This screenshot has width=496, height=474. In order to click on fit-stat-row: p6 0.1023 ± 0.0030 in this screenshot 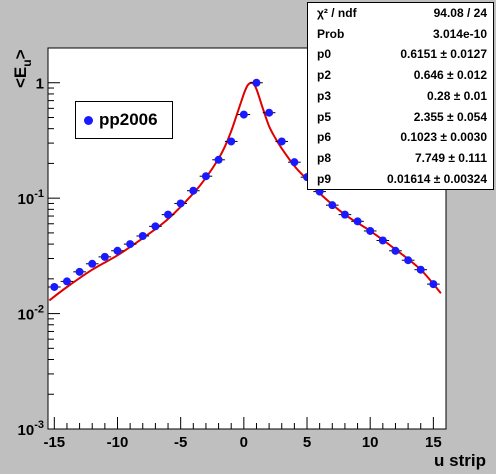, I will do `click(401, 137)`.